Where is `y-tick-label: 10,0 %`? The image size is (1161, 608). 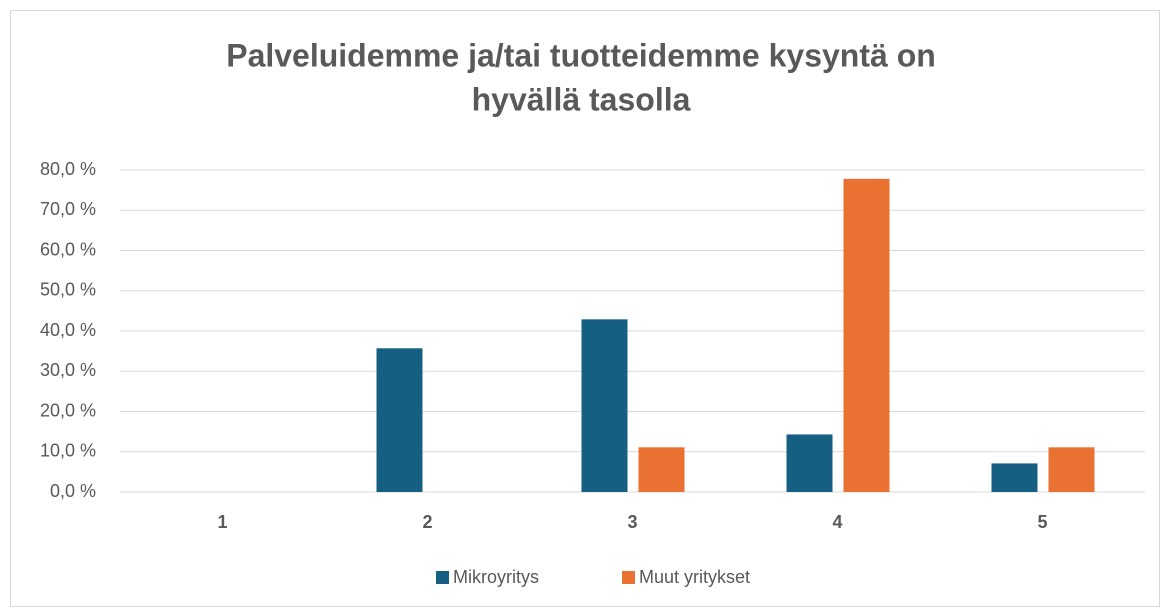 y-tick-label: 10,0 % is located at coordinates (68, 451).